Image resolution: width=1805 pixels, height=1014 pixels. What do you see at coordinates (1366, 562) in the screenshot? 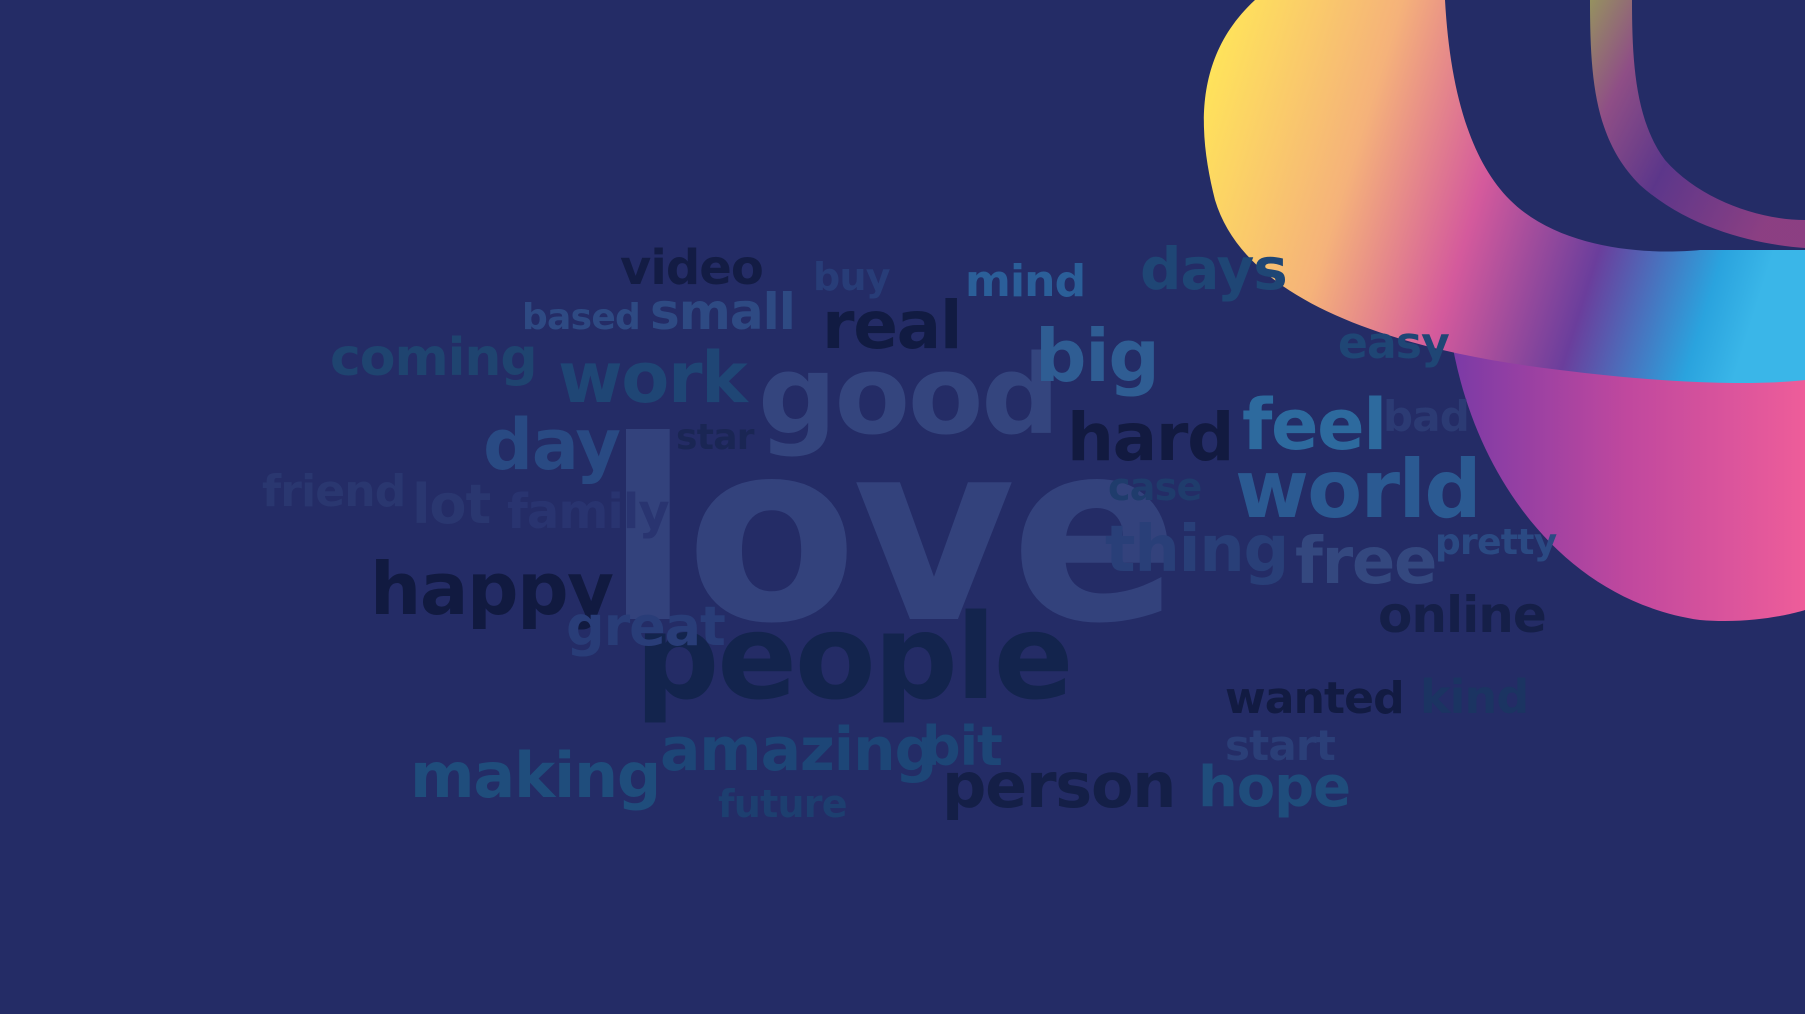
I see `word-free: free` at bounding box center [1366, 562].